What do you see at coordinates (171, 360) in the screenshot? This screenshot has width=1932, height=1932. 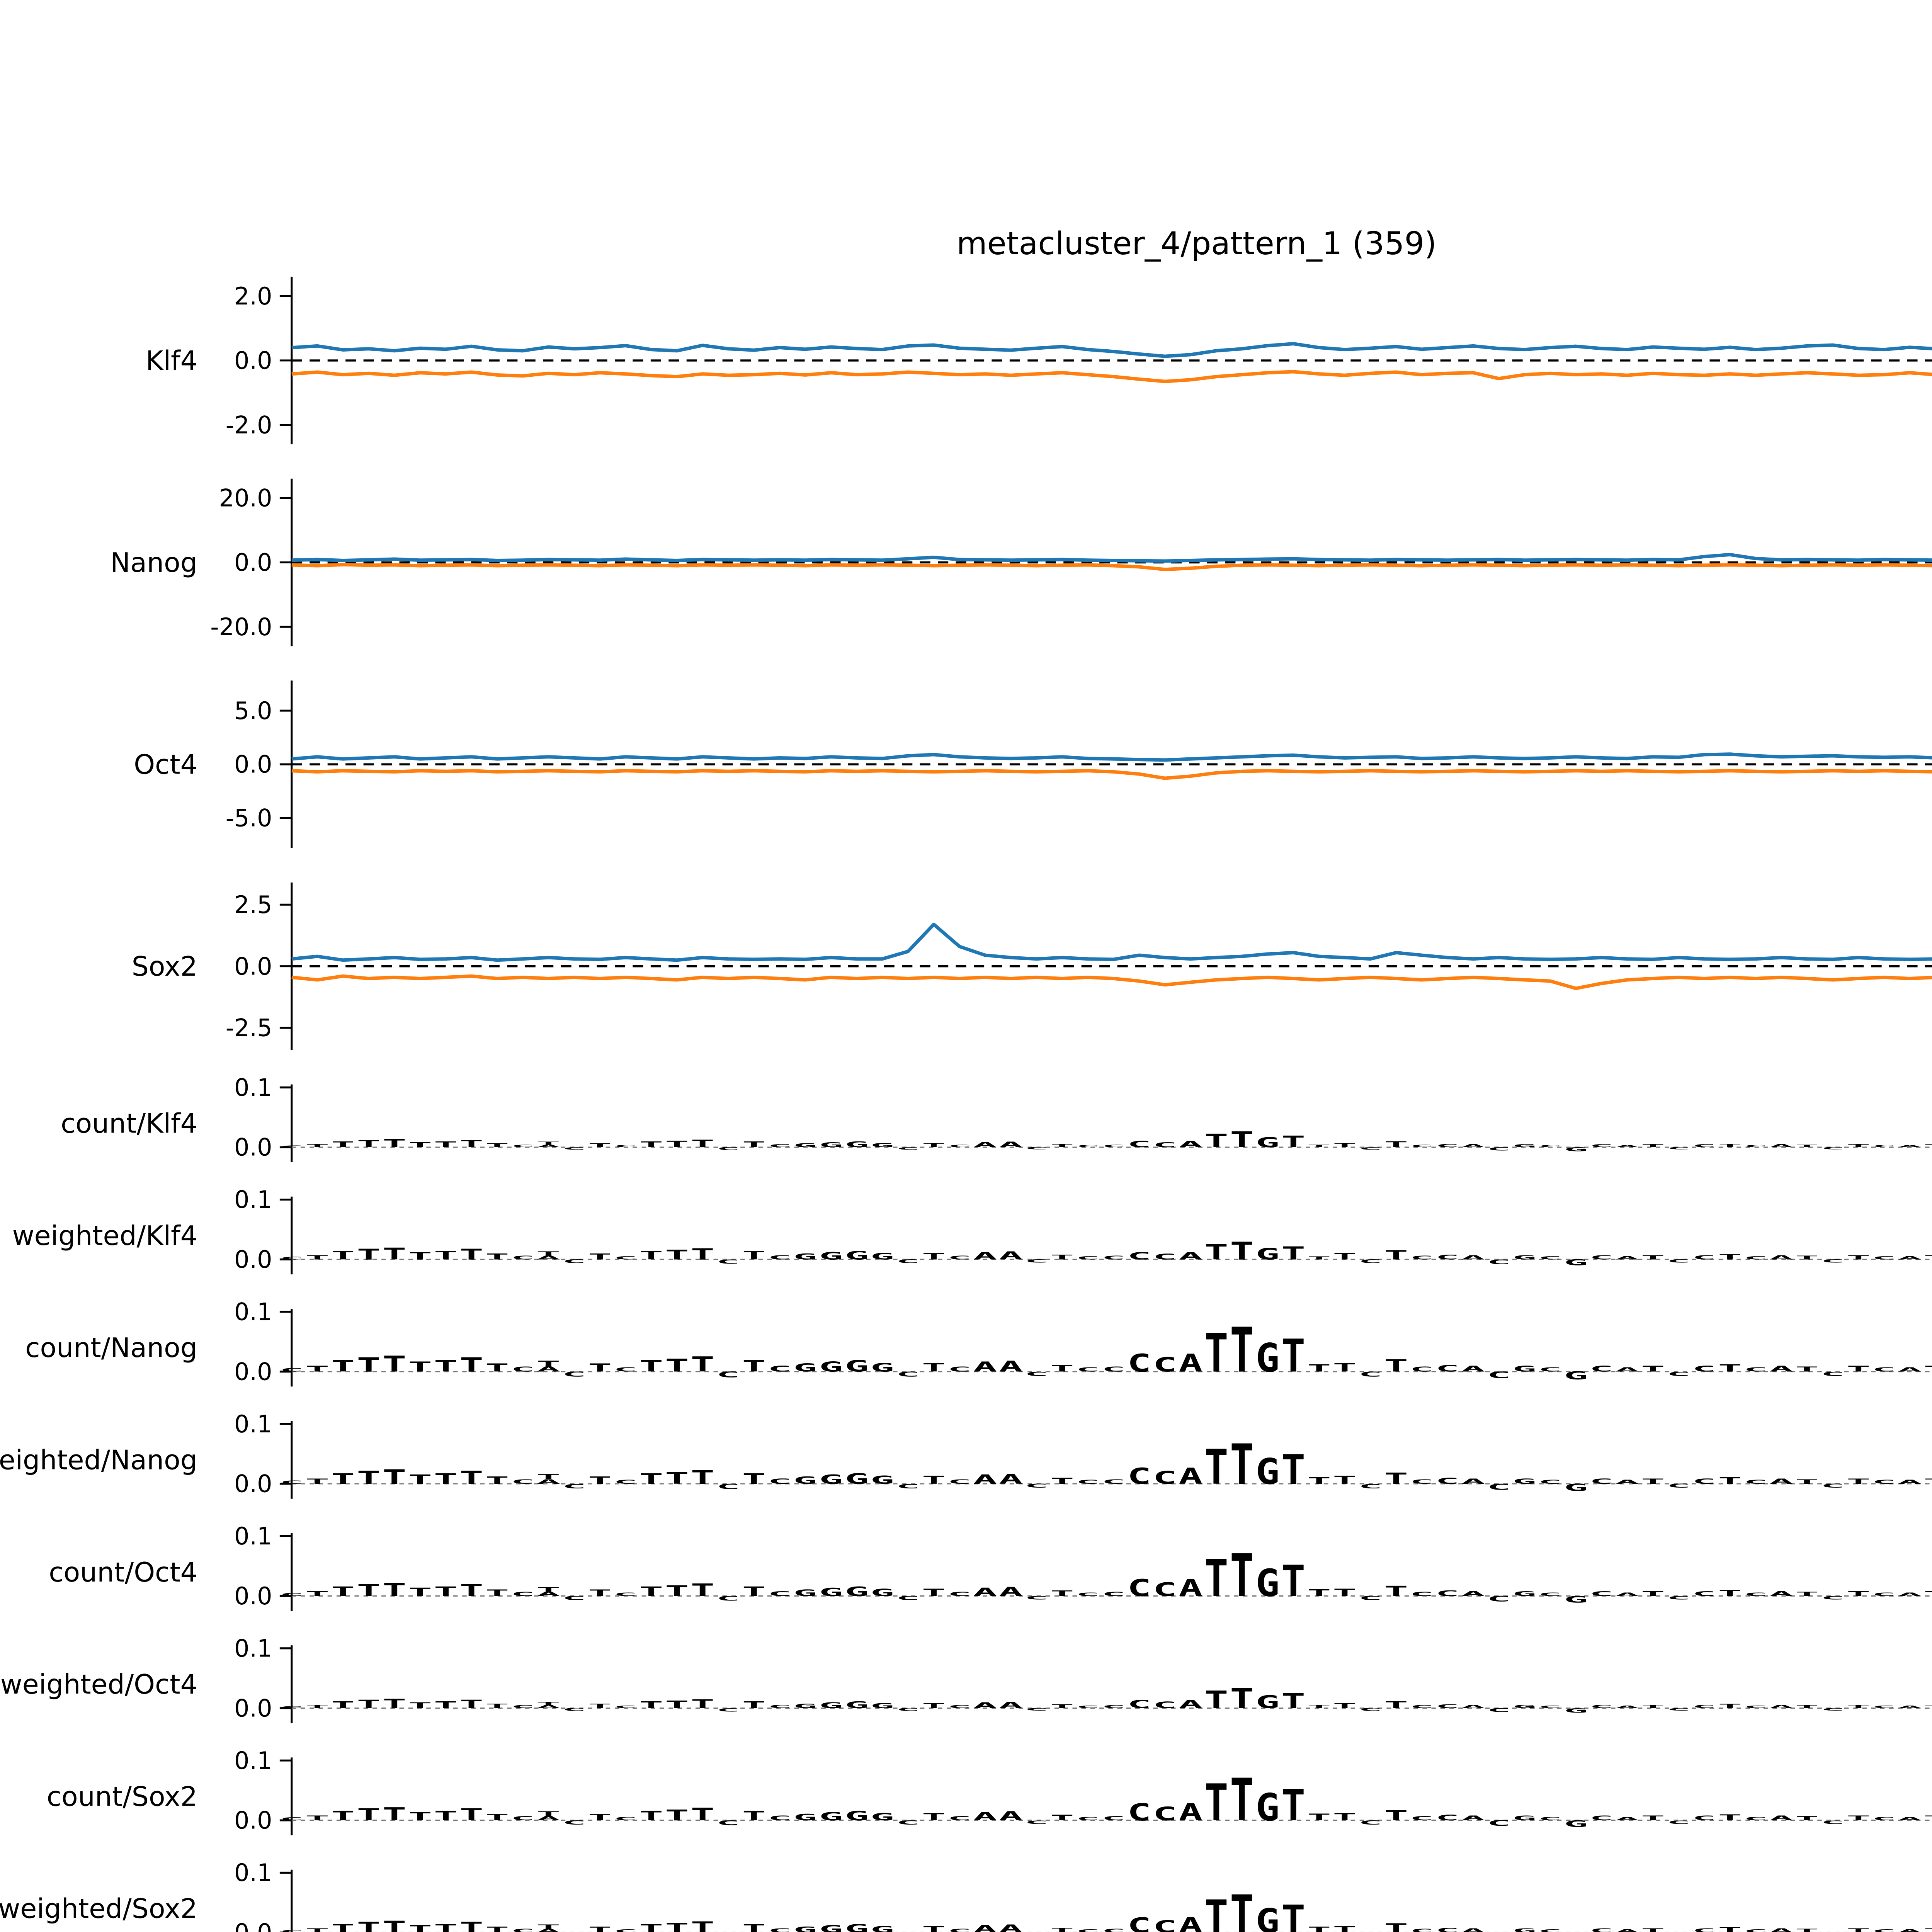 I see `panel-label: Klf4` at bounding box center [171, 360].